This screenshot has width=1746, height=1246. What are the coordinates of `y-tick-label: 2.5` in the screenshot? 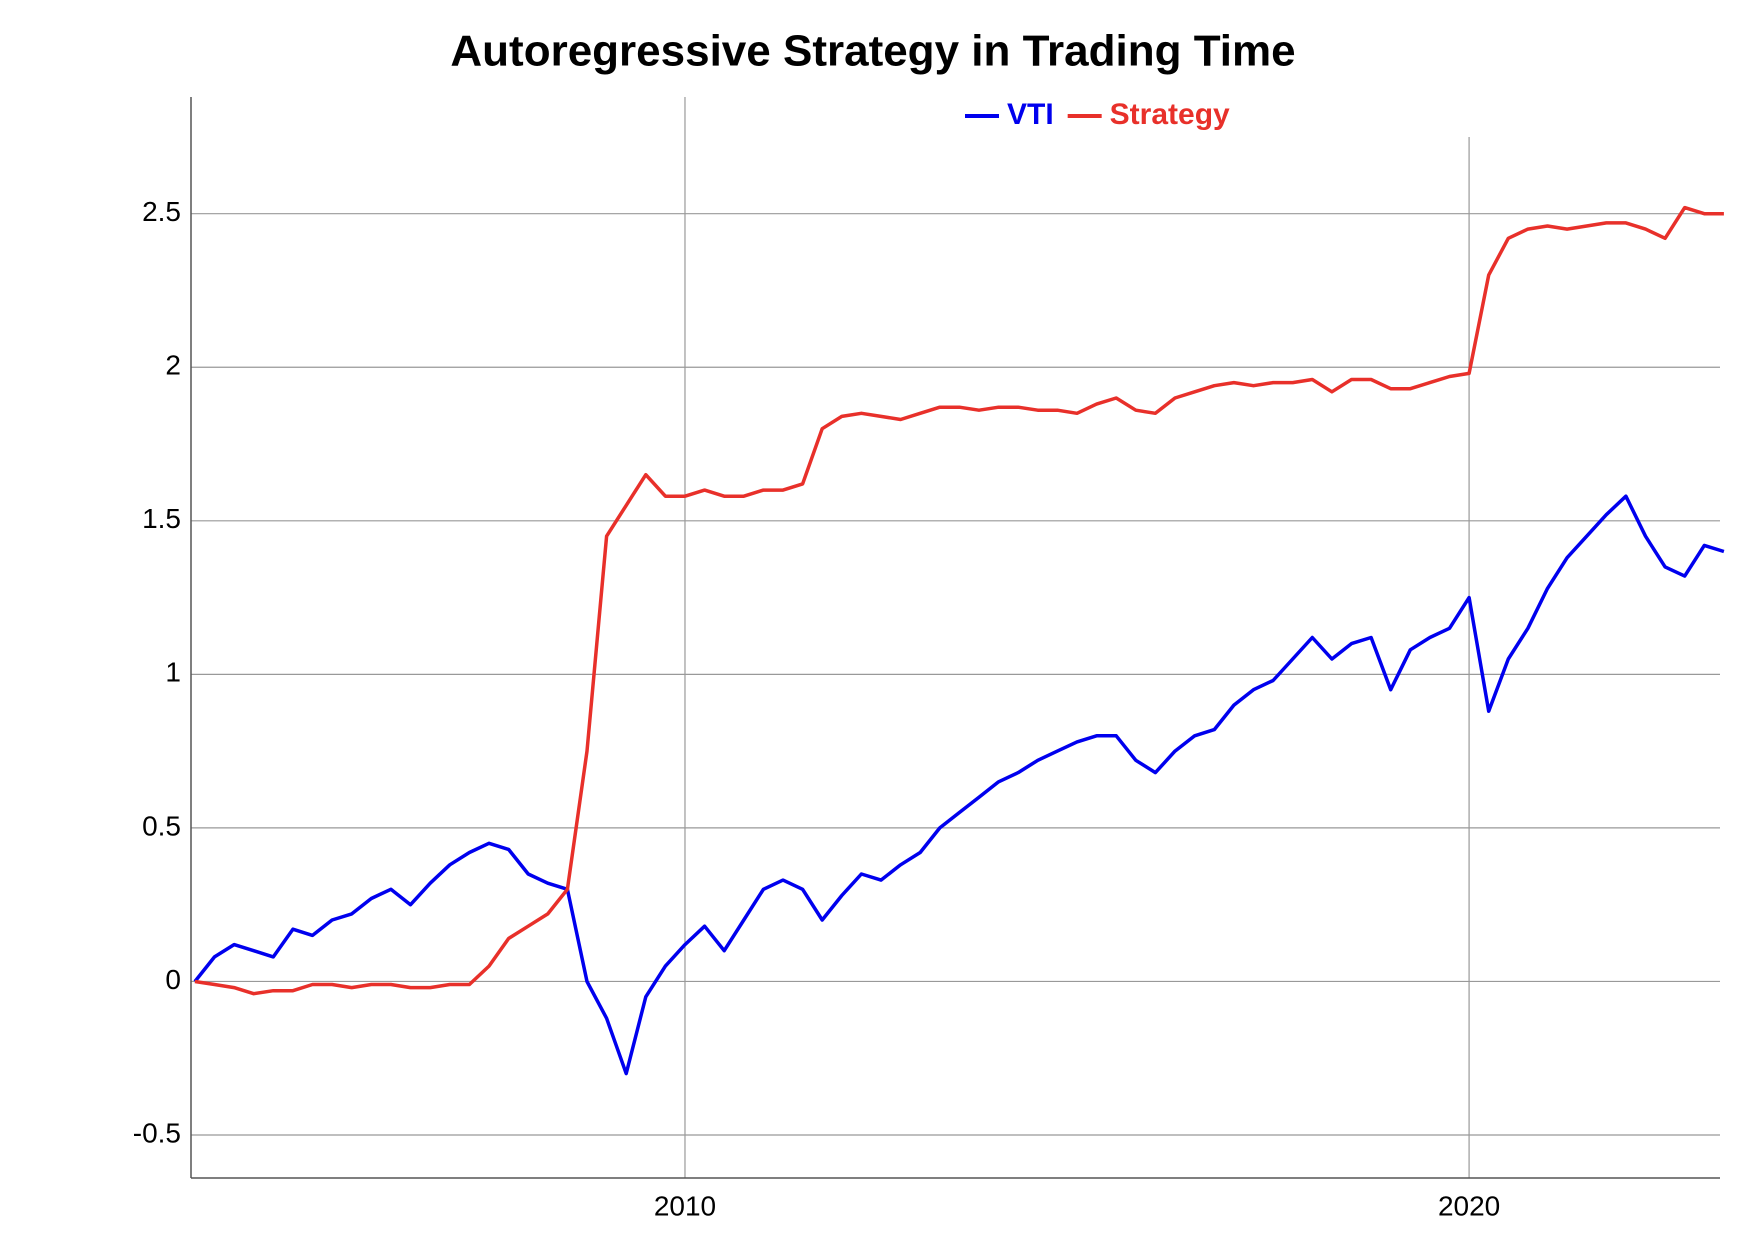 It's located at (161, 211).